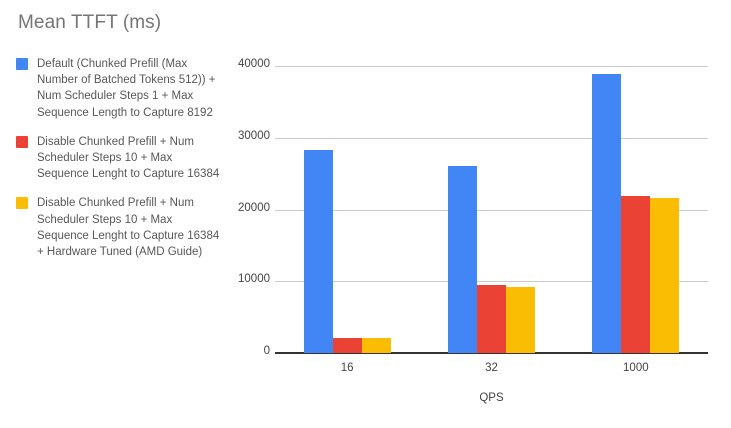 This screenshot has height=428, width=731. Describe the element at coordinates (90, 22) in the screenshot. I see `chart-title: Mean TTFT (ms)` at that location.